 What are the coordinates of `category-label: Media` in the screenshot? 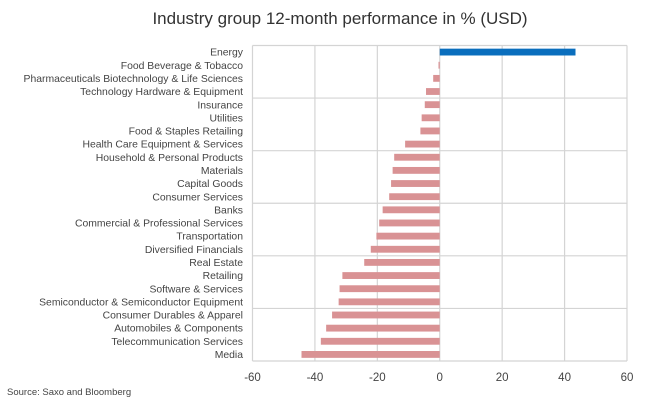 It's located at (229, 355).